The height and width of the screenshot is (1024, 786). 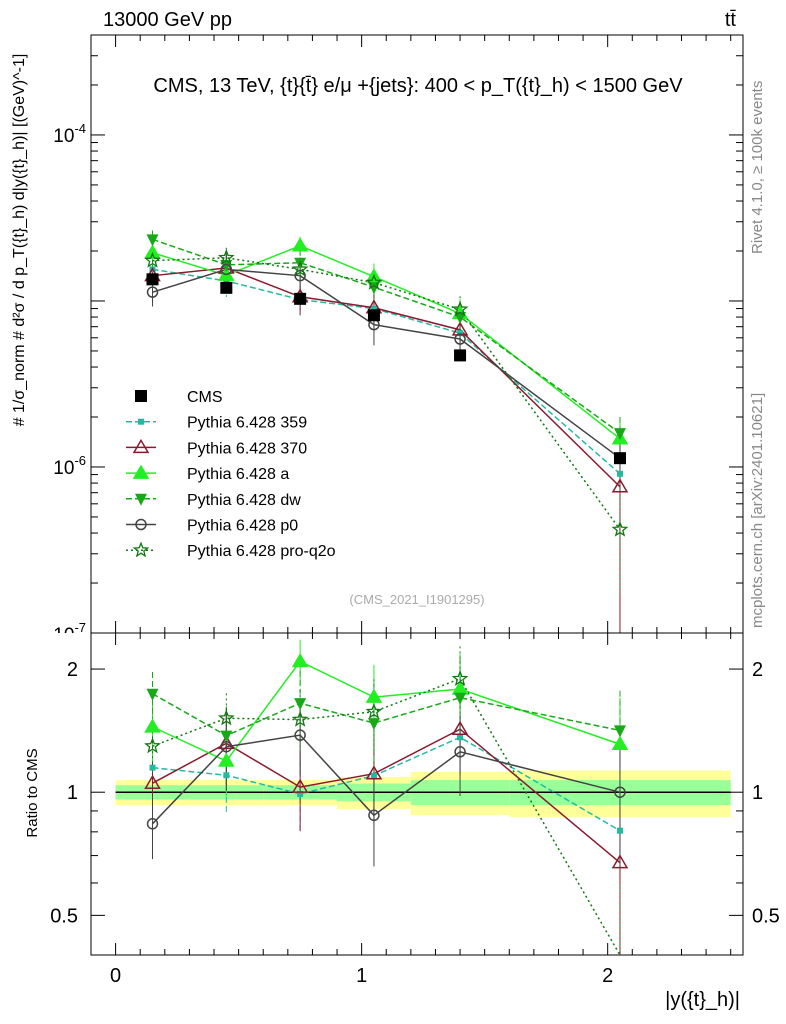 I want to click on legend-label-pdw: Pythia 6.428 dw, so click(x=244, y=500).